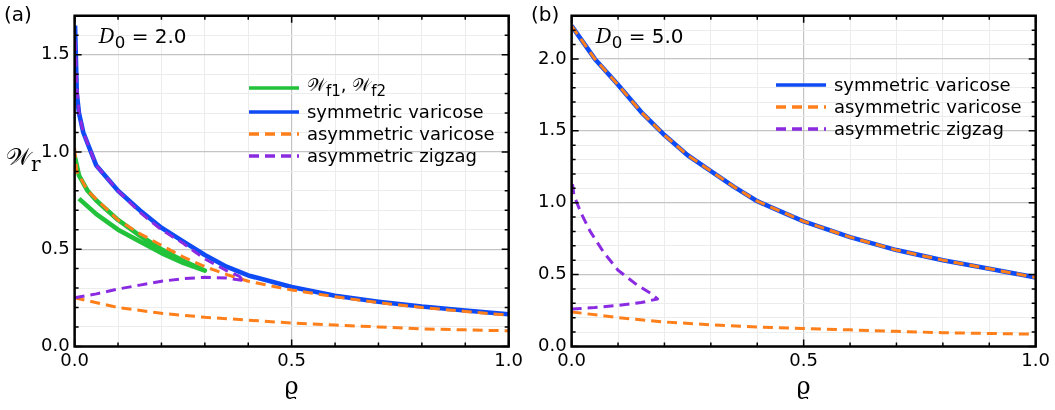 The width and height of the screenshot is (1055, 410). Describe the element at coordinates (639, 37) in the screenshot. I see `annotation: D$_{0}$ = 5.0` at that location.